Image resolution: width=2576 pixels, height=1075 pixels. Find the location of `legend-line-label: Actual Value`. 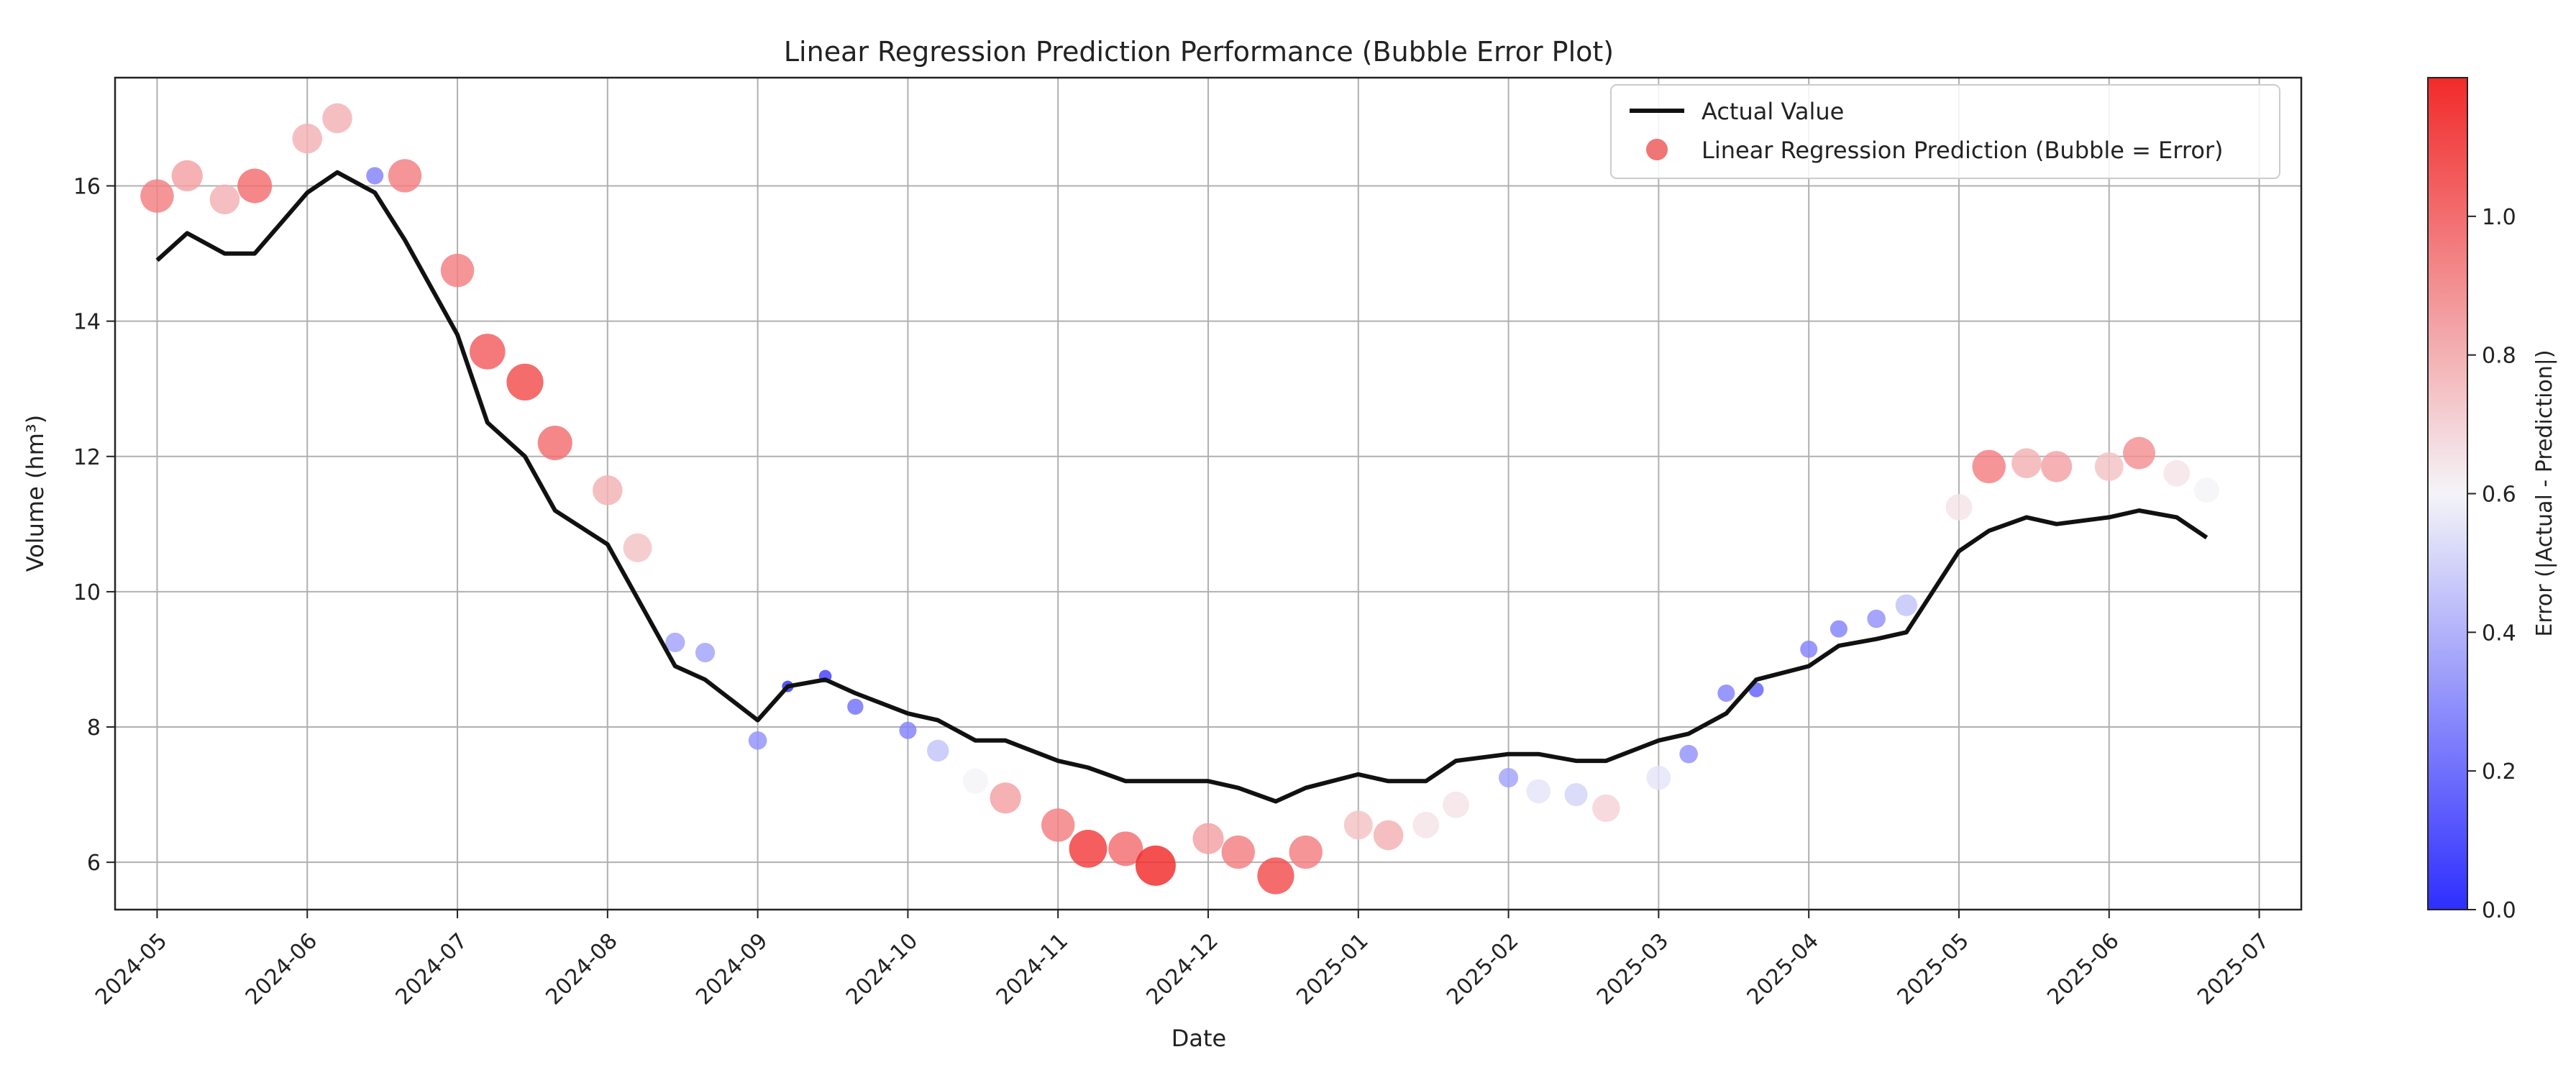

legend-line-label: Actual Value is located at coordinates (1773, 111).